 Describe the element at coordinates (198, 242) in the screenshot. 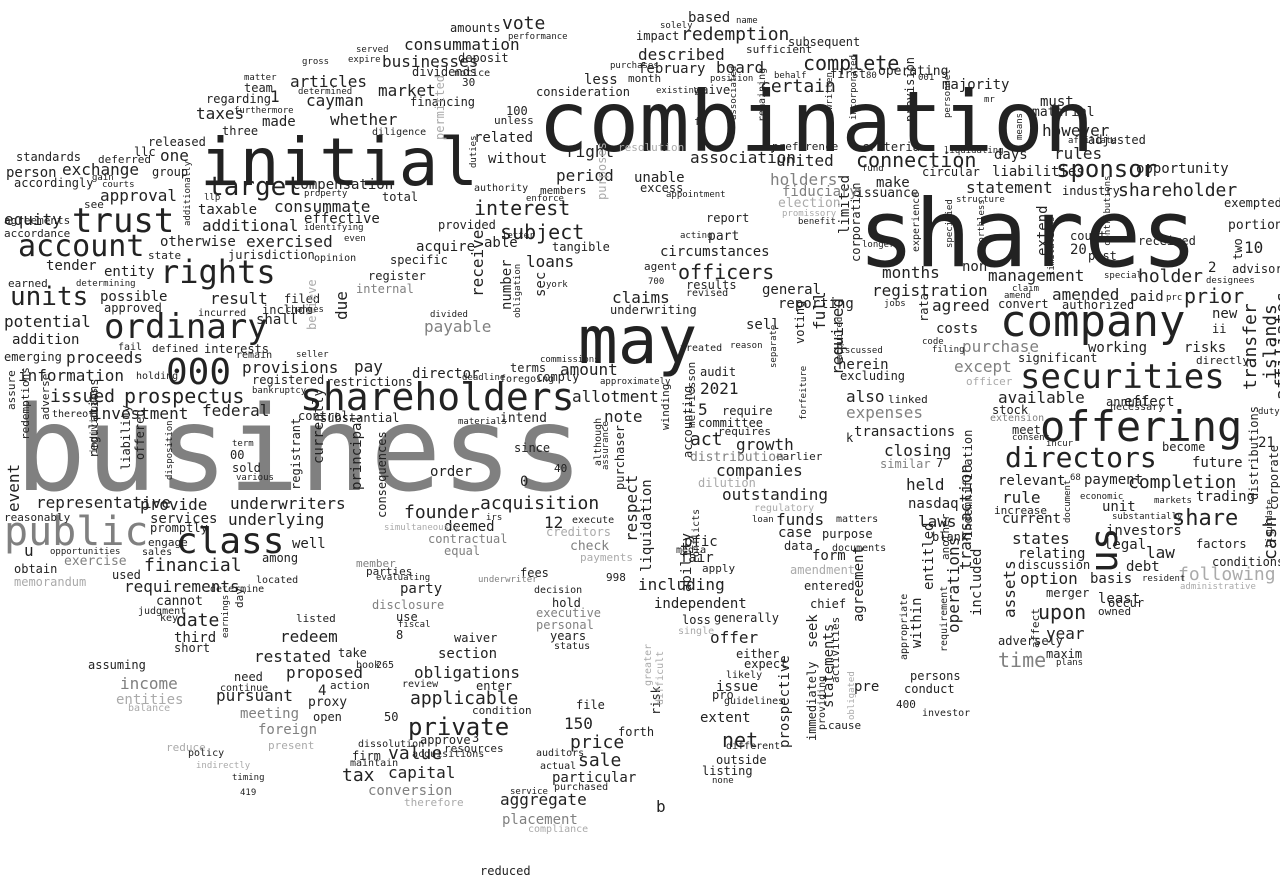

I see `word-otherwise: otherwise` at that location.